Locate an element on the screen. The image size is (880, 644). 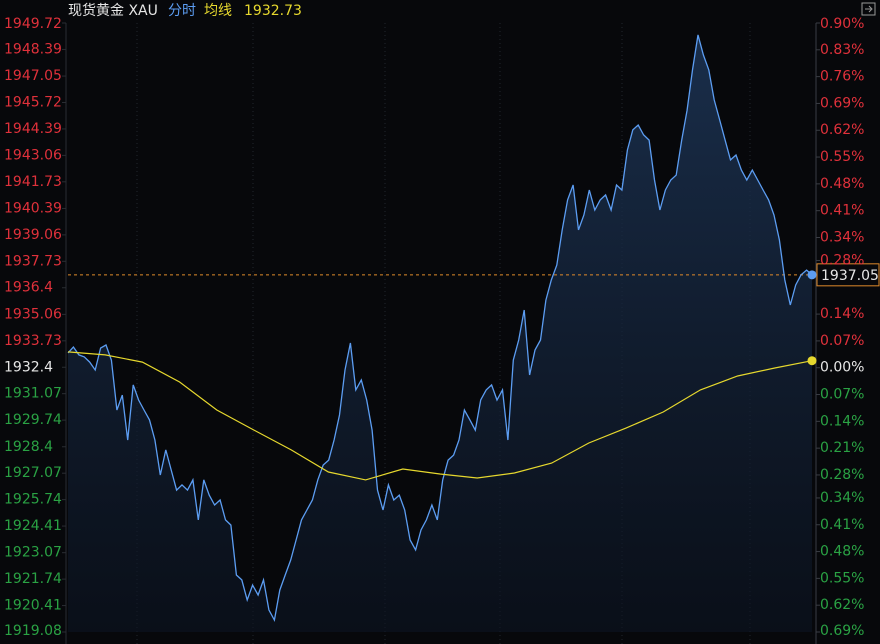
last-price-box is located at coordinates (848, 275).